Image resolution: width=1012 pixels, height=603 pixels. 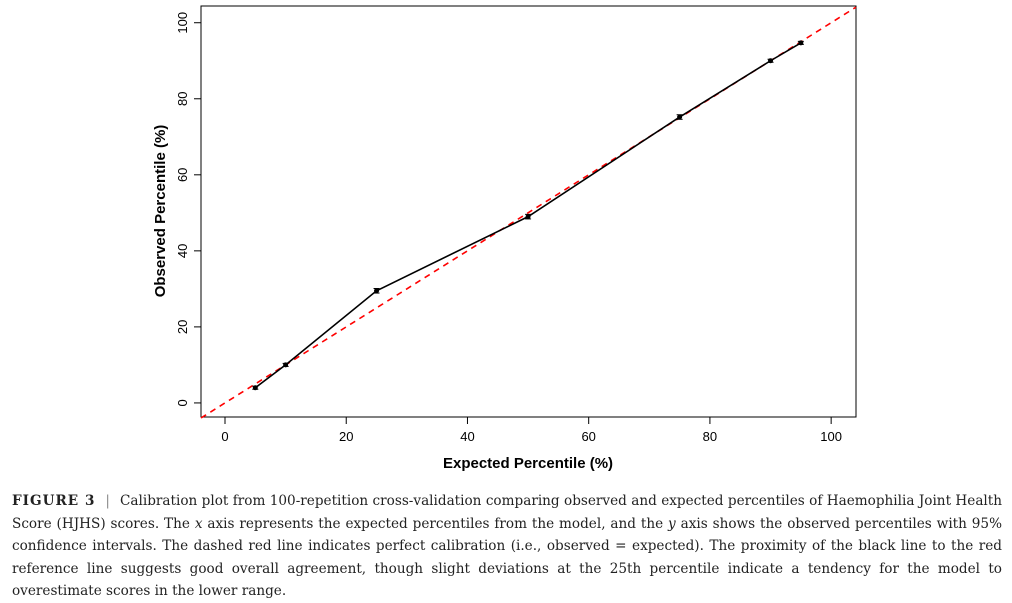 What do you see at coordinates (182, 251) in the screenshot?
I see `y-tick-label: 40` at bounding box center [182, 251].